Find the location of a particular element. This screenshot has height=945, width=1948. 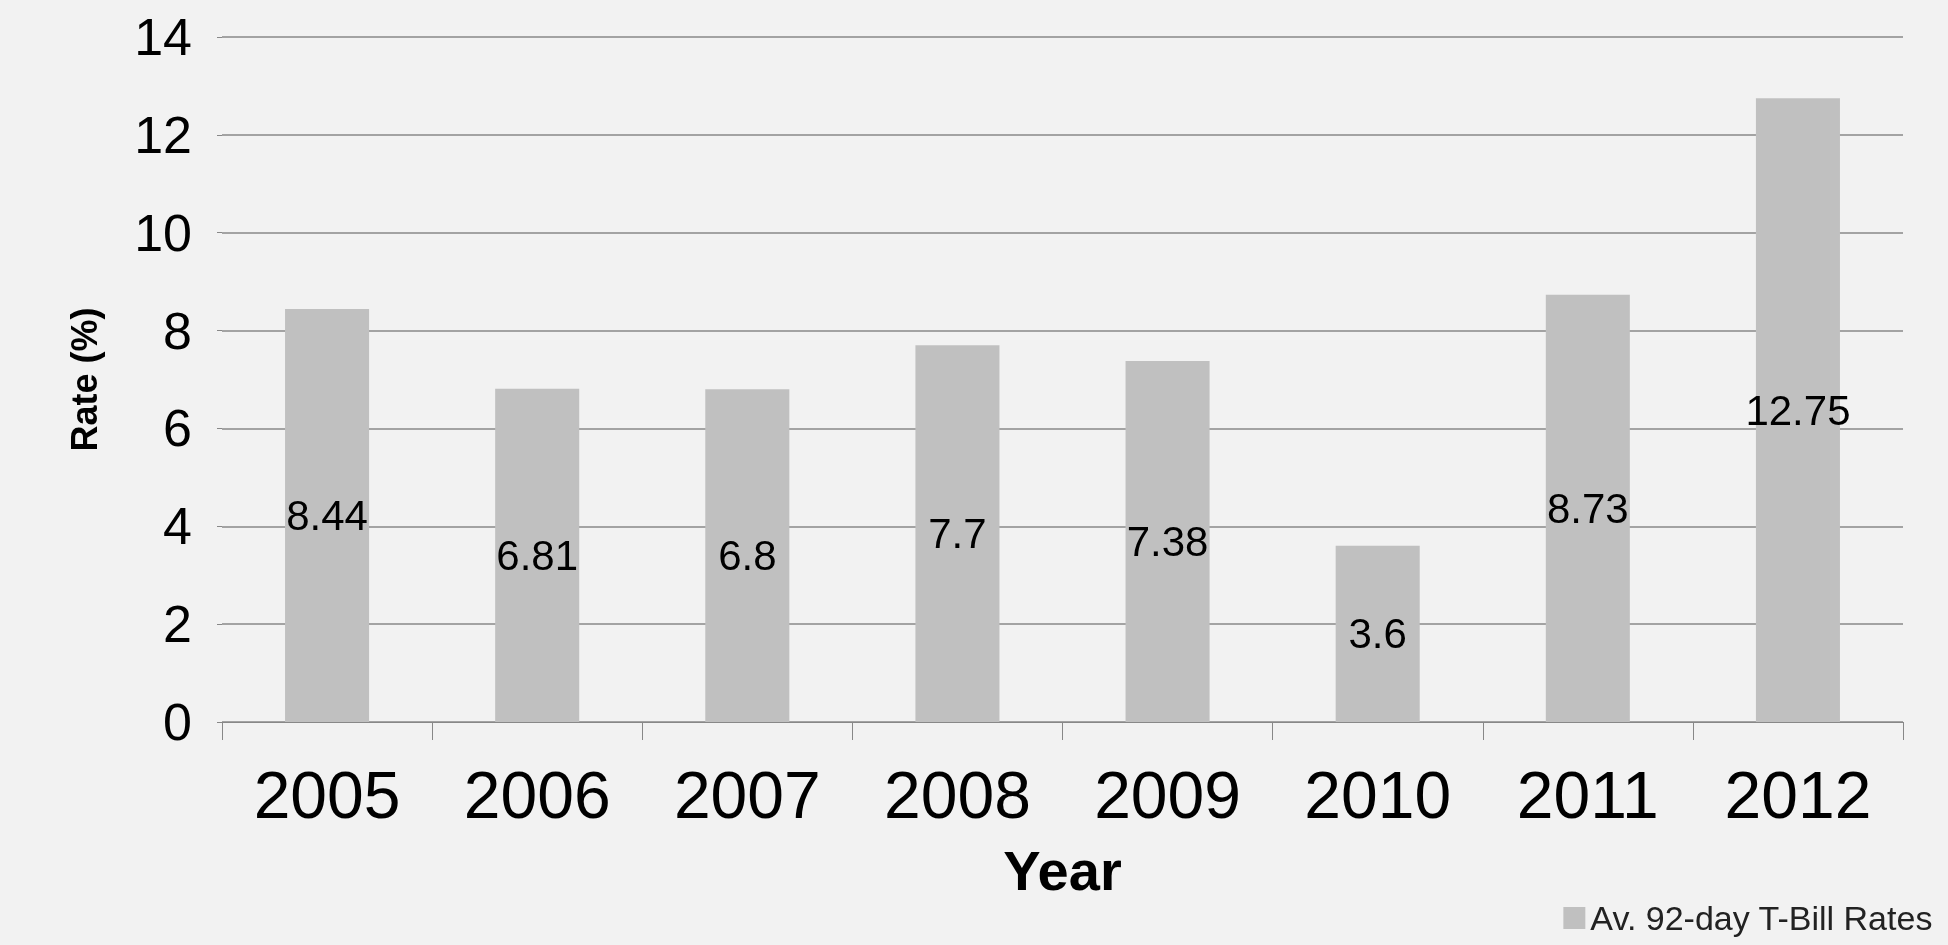

x-tick-label: 2007 is located at coordinates (747, 795).